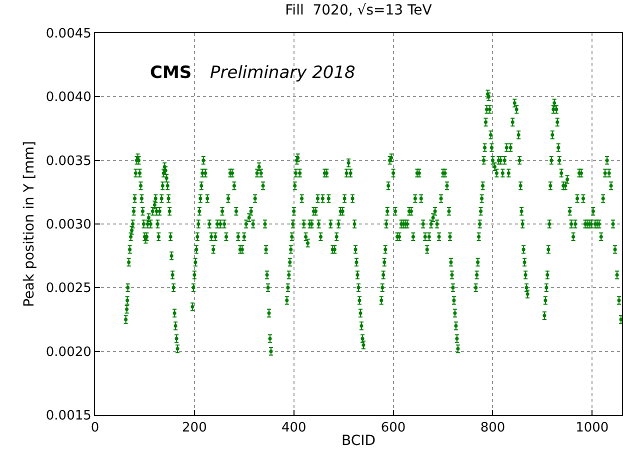 Image resolution: width=623 pixels, height=449 pixels. What do you see at coordinates (293, 428) in the screenshot?
I see `x-tick-label: 400` at bounding box center [293, 428].